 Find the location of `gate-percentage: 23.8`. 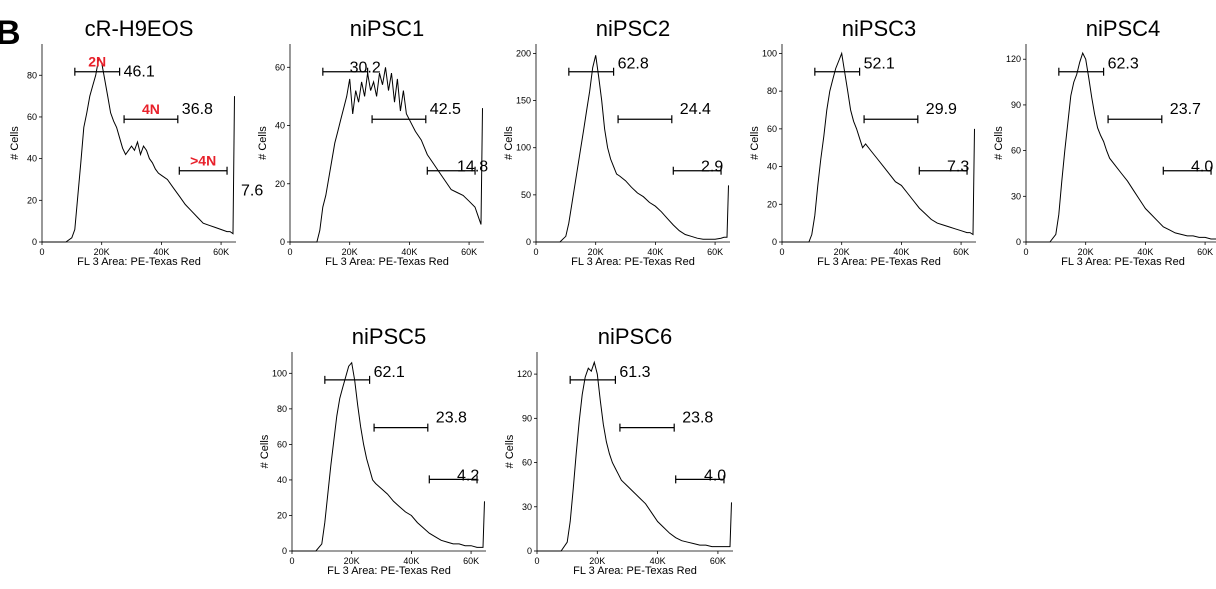

gate-percentage: 23.8 is located at coordinates (451, 418).